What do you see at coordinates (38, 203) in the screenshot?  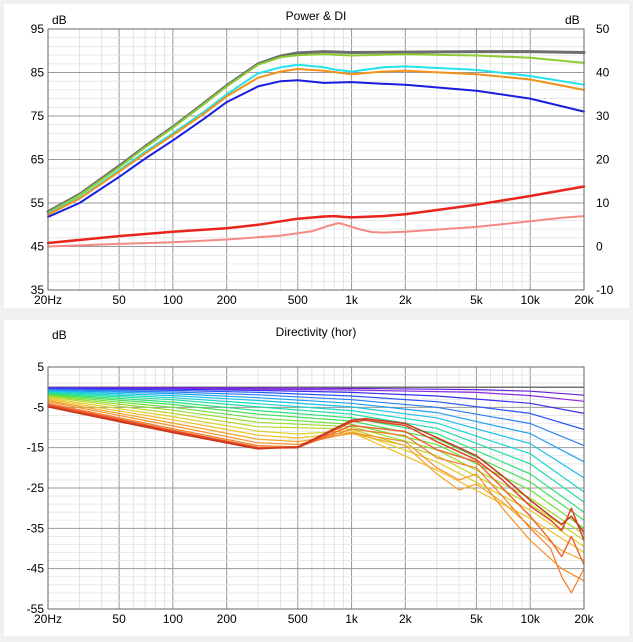 I see `power-di-y-tick-label: 55` at bounding box center [38, 203].